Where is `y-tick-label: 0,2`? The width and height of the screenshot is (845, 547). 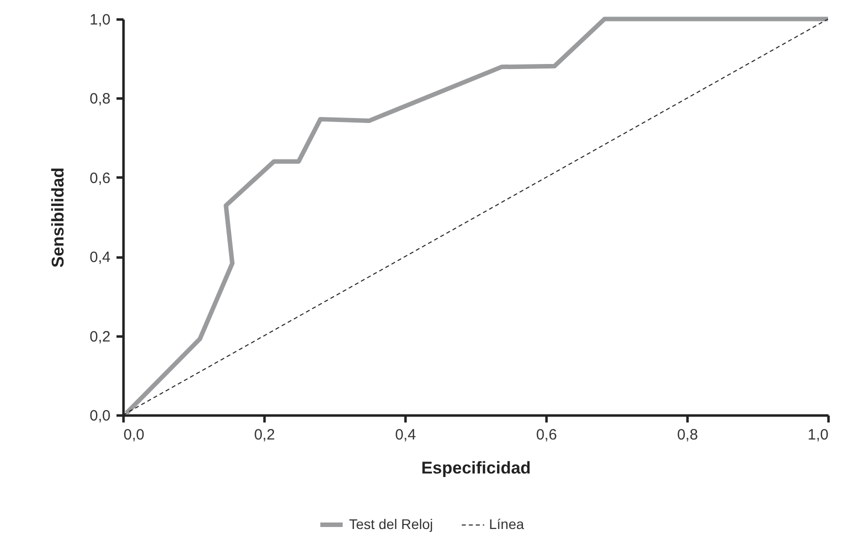 y-tick-label: 0,2 is located at coordinates (100, 337).